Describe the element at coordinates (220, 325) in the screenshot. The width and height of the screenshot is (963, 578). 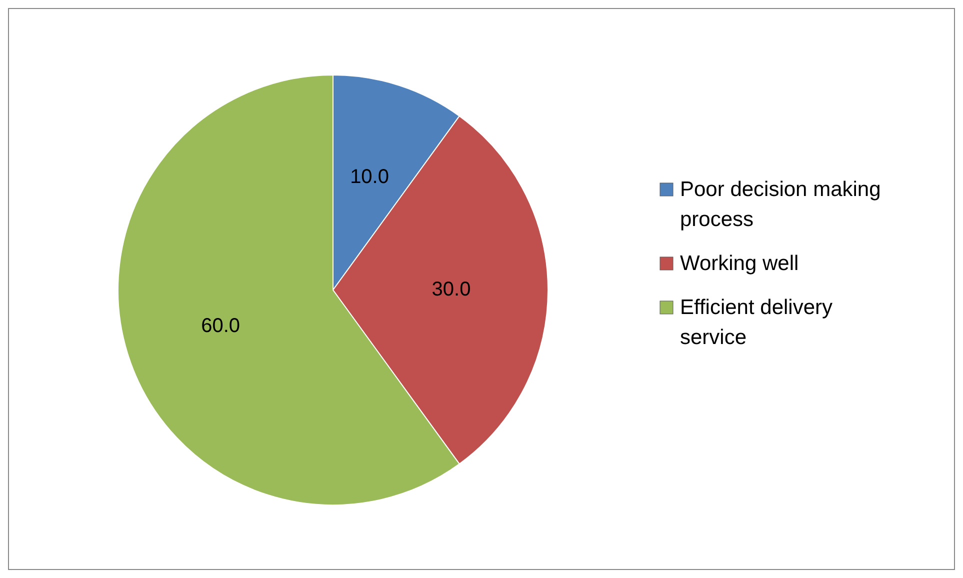
I see `data-label: 60.0` at that location.